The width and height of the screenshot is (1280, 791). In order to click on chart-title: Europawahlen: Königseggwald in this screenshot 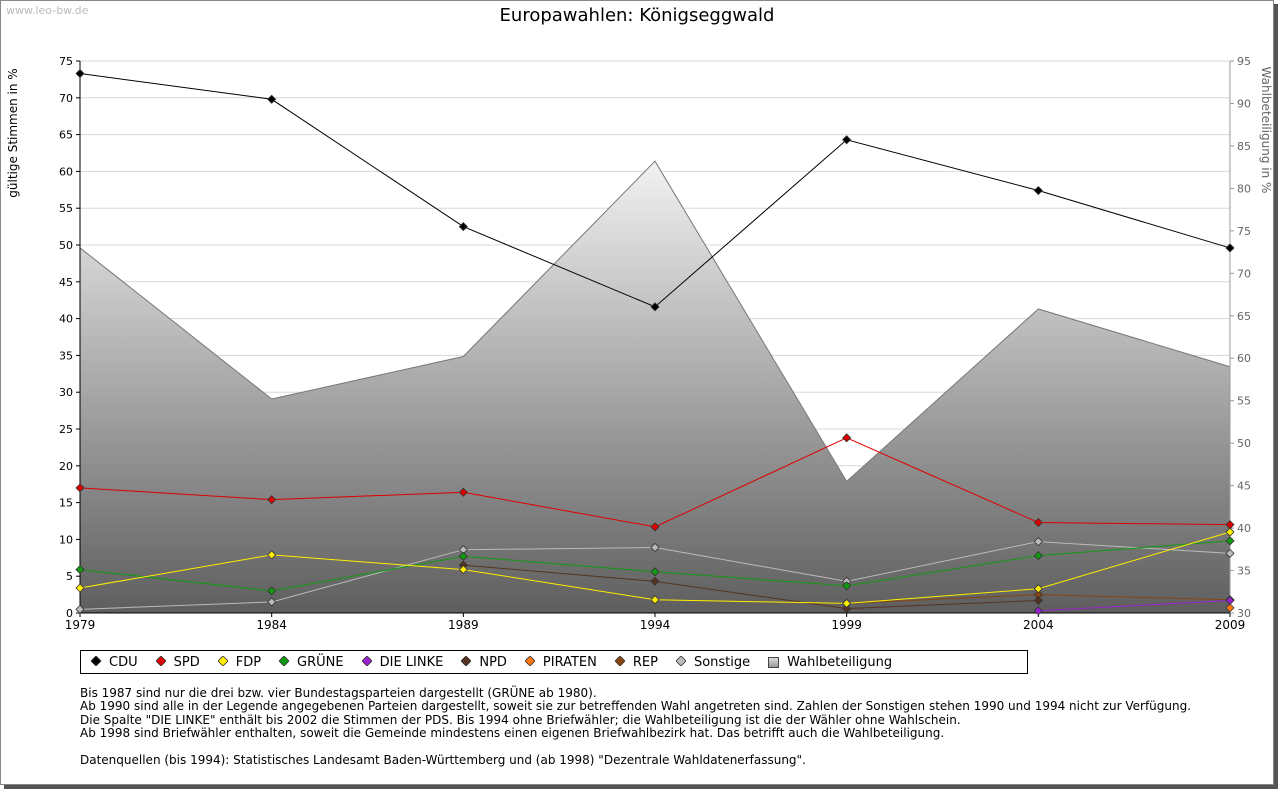, I will do `click(637, 15)`.